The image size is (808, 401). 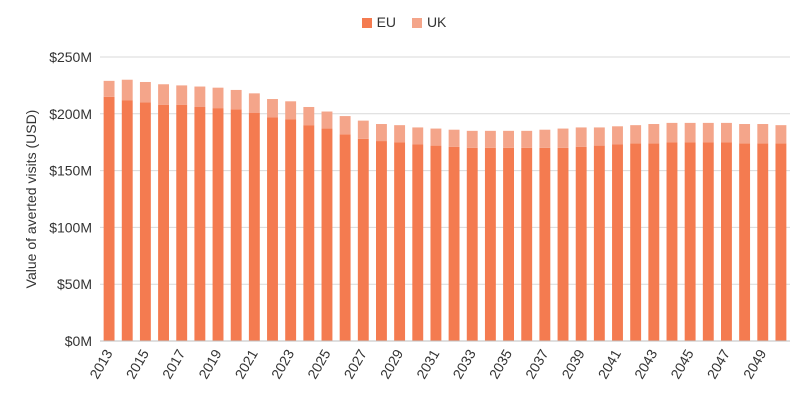 I want to click on bar-uk-2039, so click(x=581, y=137).